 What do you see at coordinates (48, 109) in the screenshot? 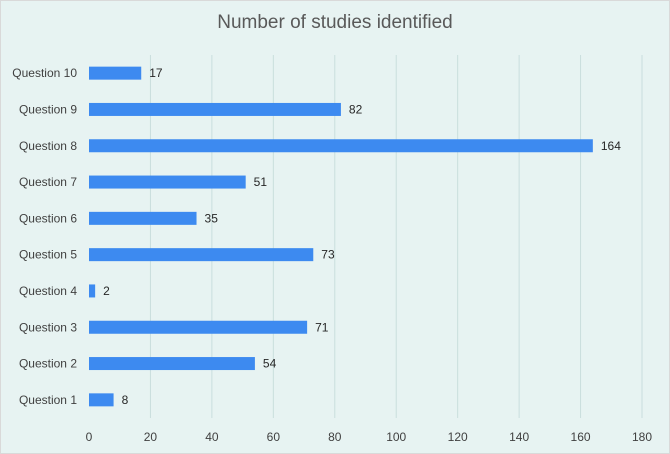
I see `y-category-label: Question 9` at bounding box center [48, 109].